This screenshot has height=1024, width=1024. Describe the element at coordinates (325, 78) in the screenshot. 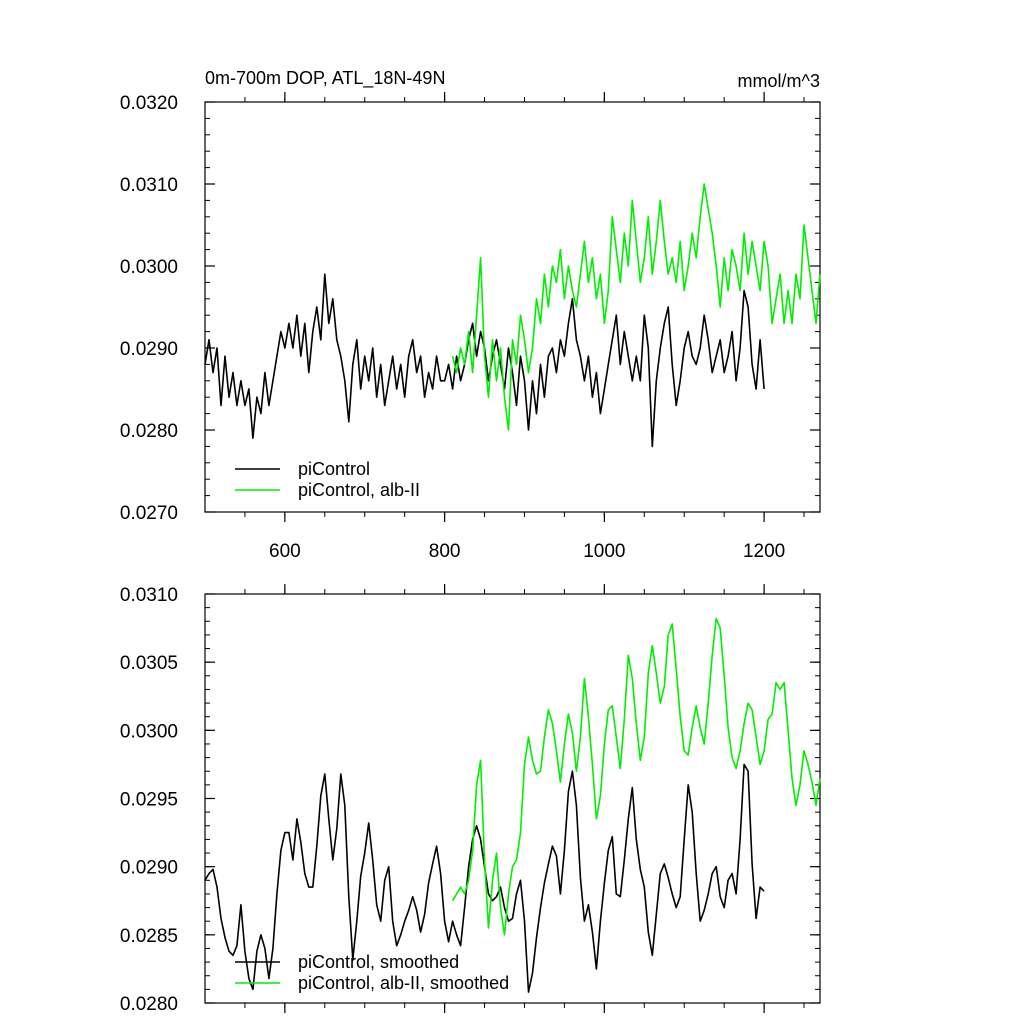

I see `figure-title: 0m-700m DOP, ATL_18N-49N` at that location.